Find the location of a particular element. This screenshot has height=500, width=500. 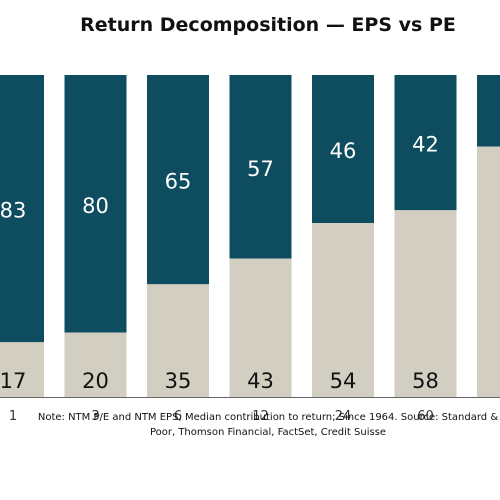

data-label-top: 83 is located at coordinates (13, 211).